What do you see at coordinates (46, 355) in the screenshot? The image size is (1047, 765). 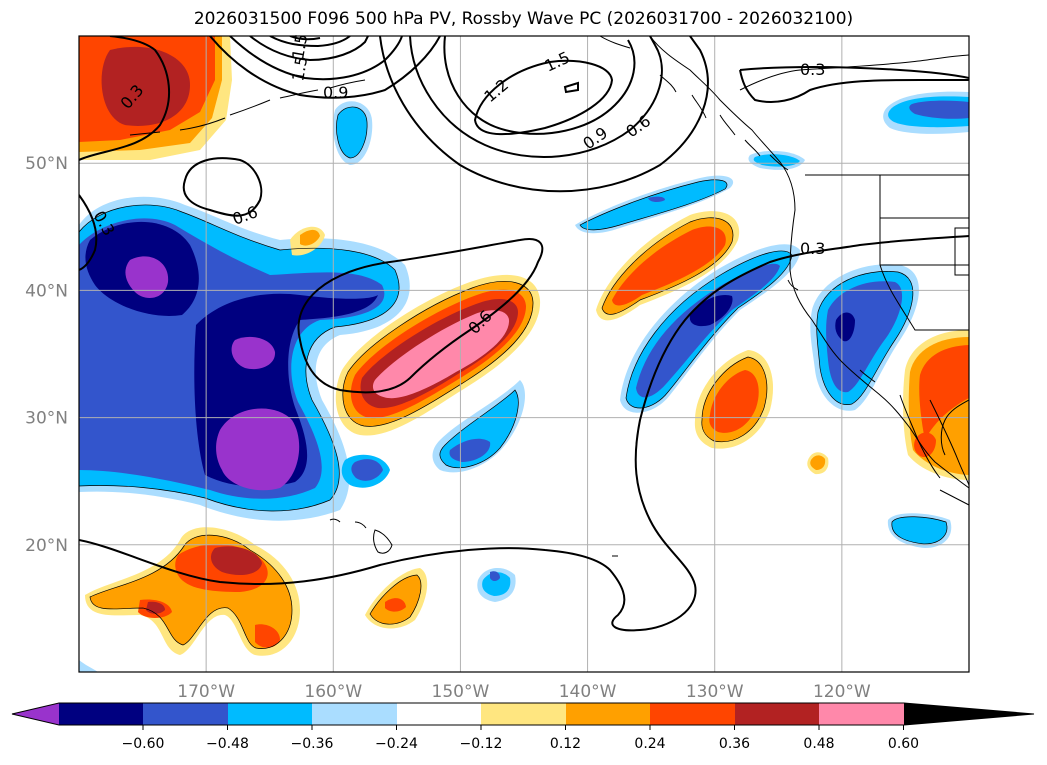 I see `latitude-labels: 50°N 40°N 30°N 20°N` at bounding box center [46, 355].